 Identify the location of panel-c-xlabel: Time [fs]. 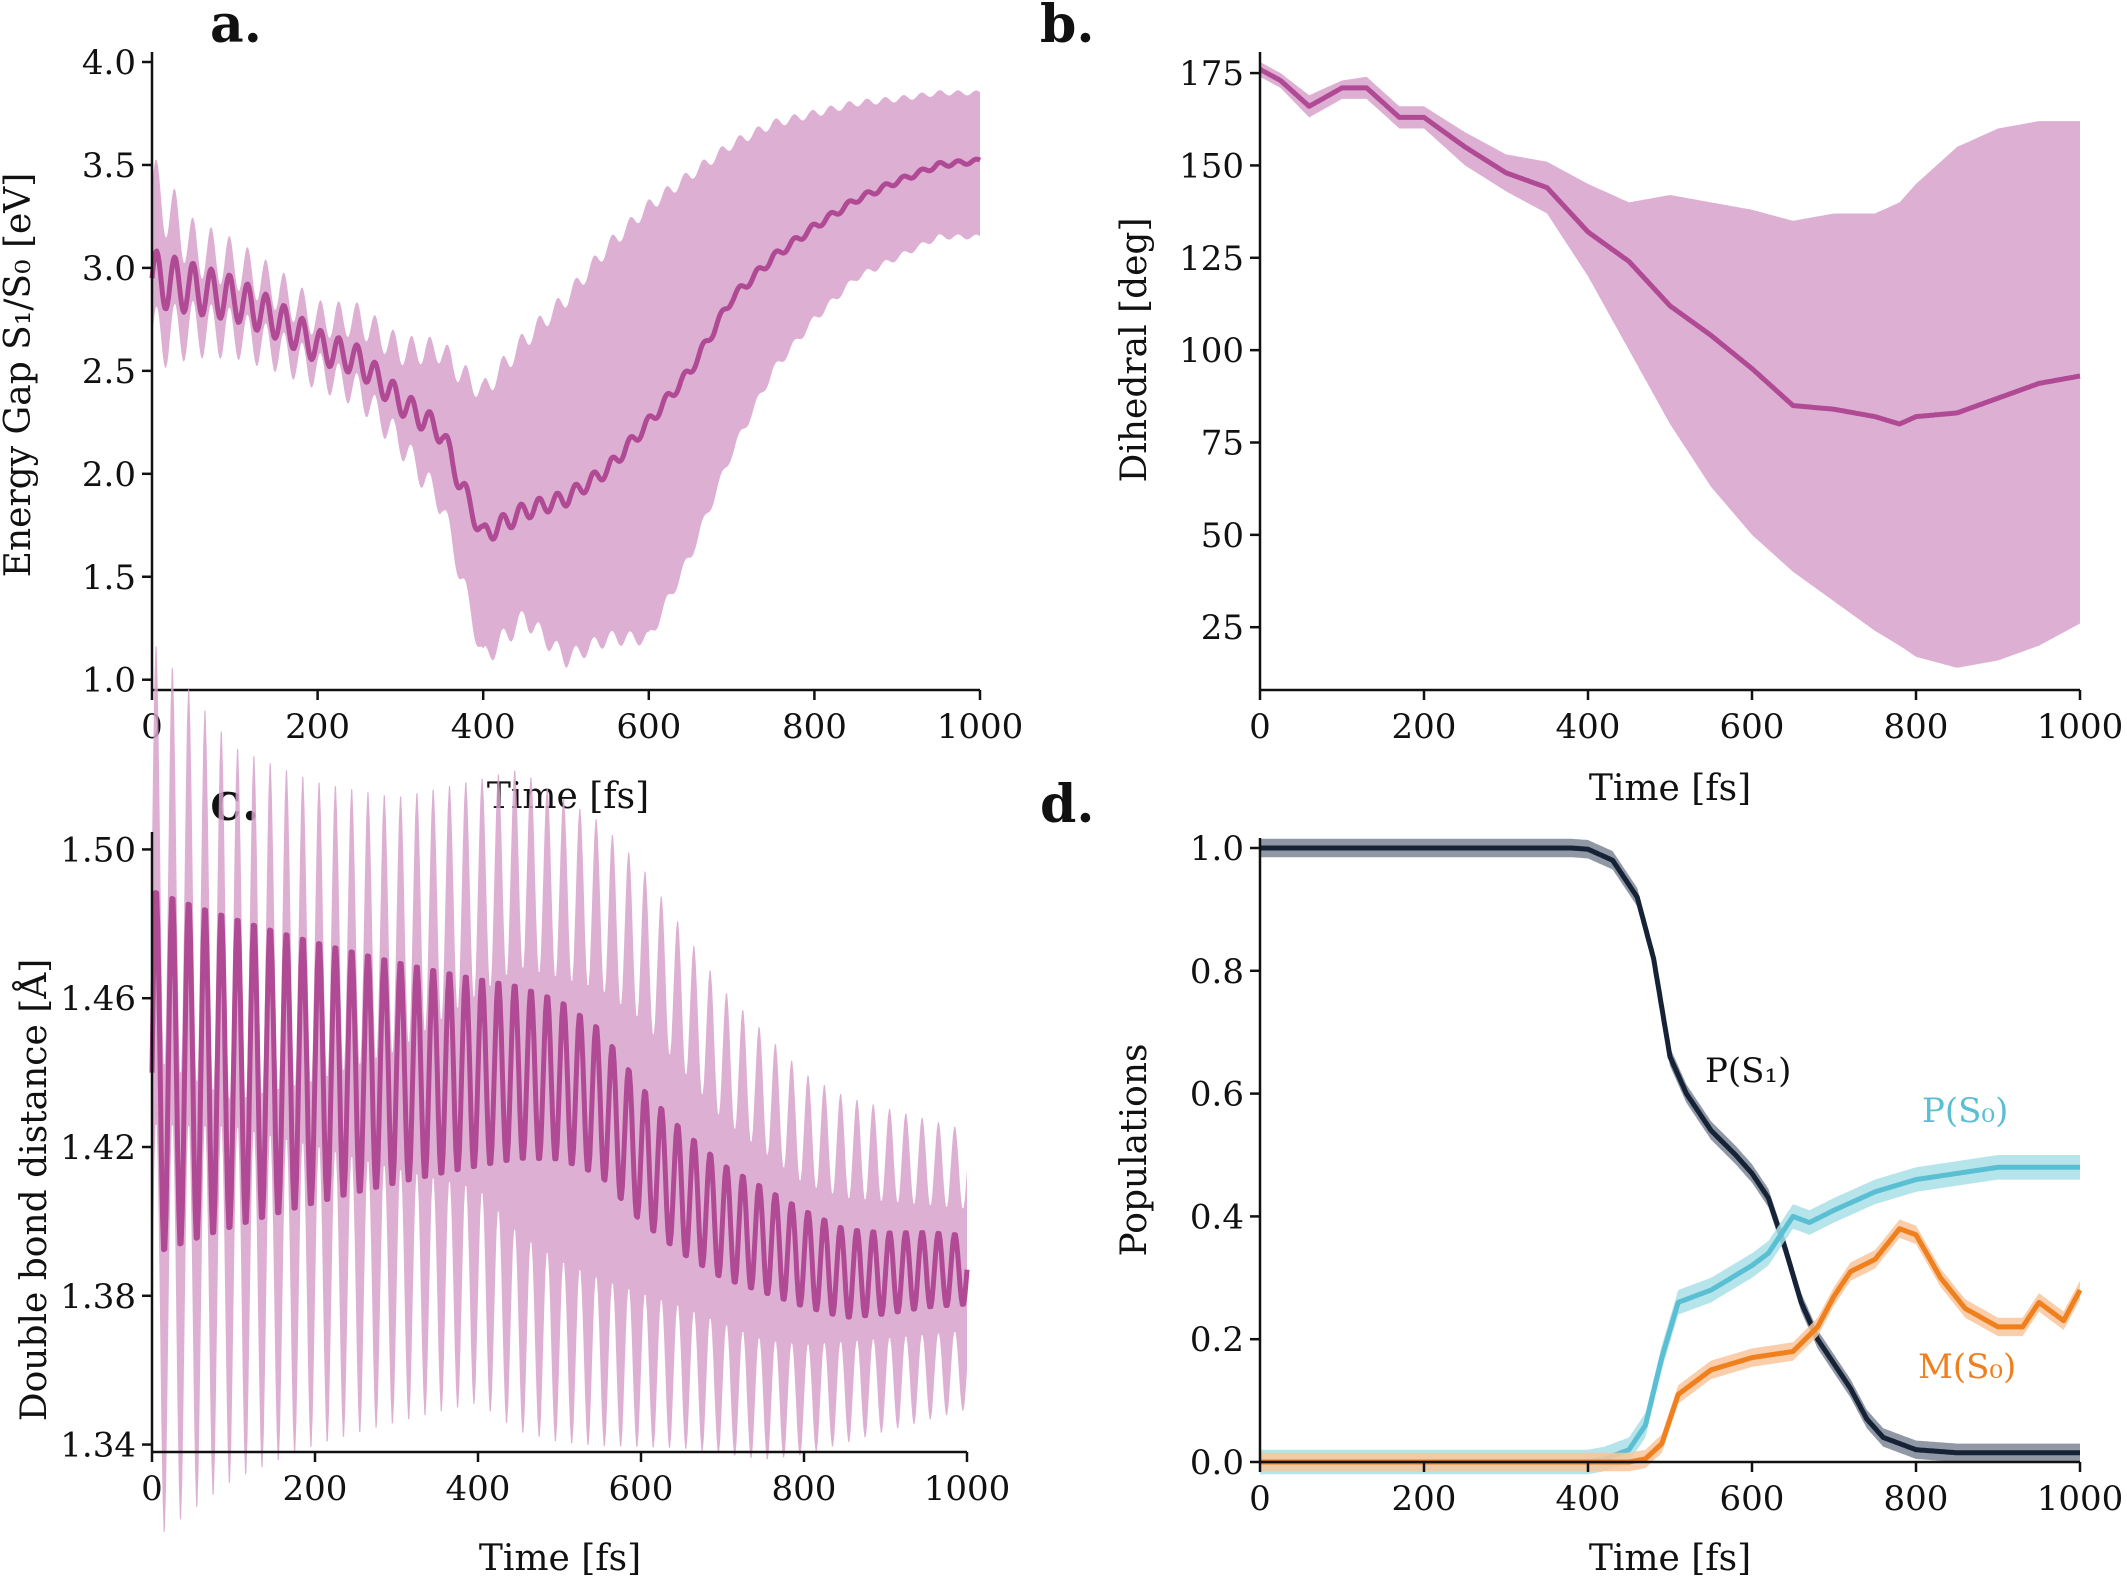
(560, 1558).